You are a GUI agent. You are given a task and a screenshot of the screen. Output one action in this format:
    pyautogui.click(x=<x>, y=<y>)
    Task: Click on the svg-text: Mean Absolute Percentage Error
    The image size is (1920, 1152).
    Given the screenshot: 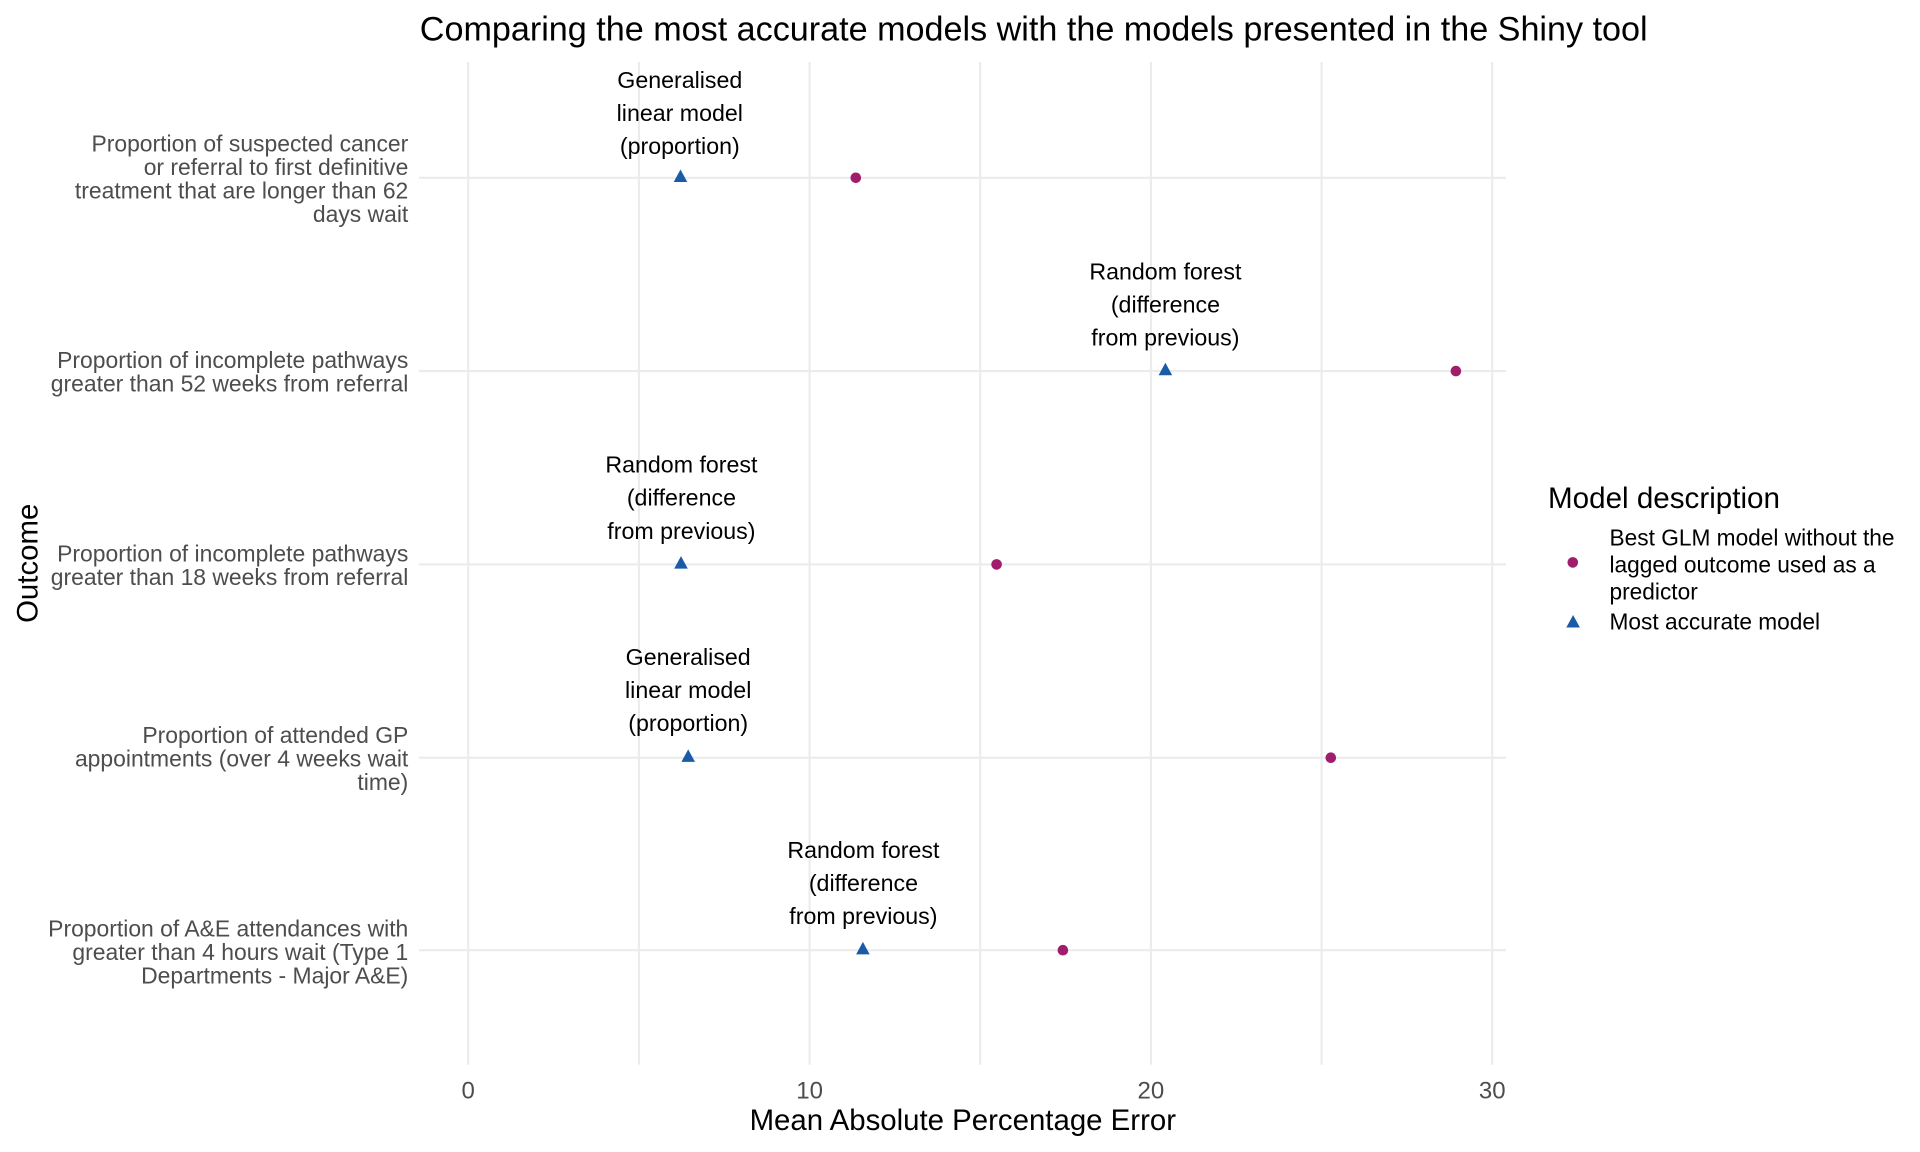 What is the action you would take?
    pyautogui.click(x=963, y=1120)
    